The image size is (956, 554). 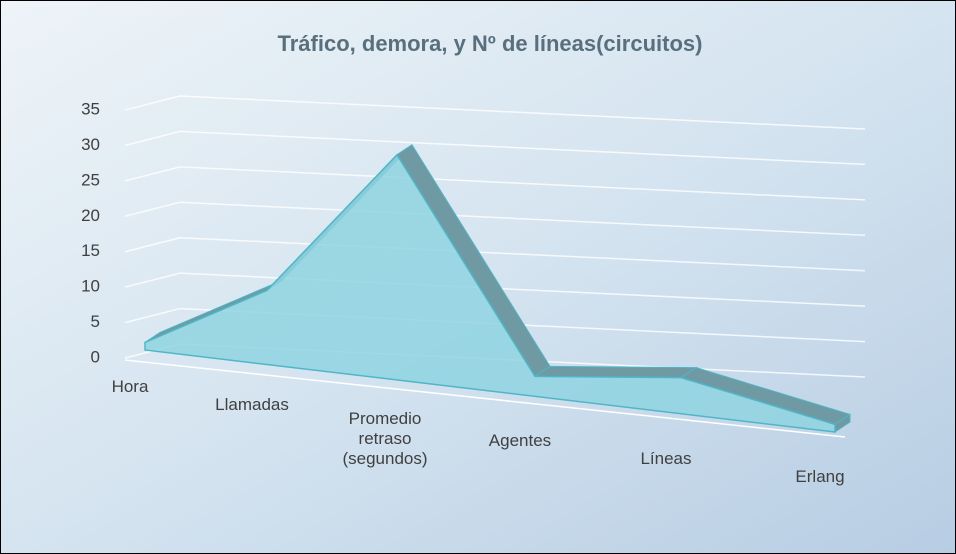 What do you see at coordinates (95, 356) in the screenshot?
I see `y-tick-label: 0` at bounding box center [95, 356].